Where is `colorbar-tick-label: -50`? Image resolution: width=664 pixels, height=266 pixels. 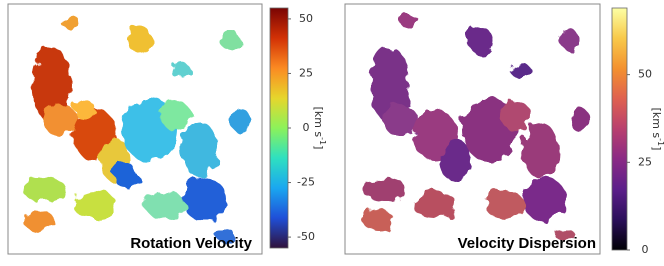
colorbar-tick-label: -50 is located at coordinates (306, 236).